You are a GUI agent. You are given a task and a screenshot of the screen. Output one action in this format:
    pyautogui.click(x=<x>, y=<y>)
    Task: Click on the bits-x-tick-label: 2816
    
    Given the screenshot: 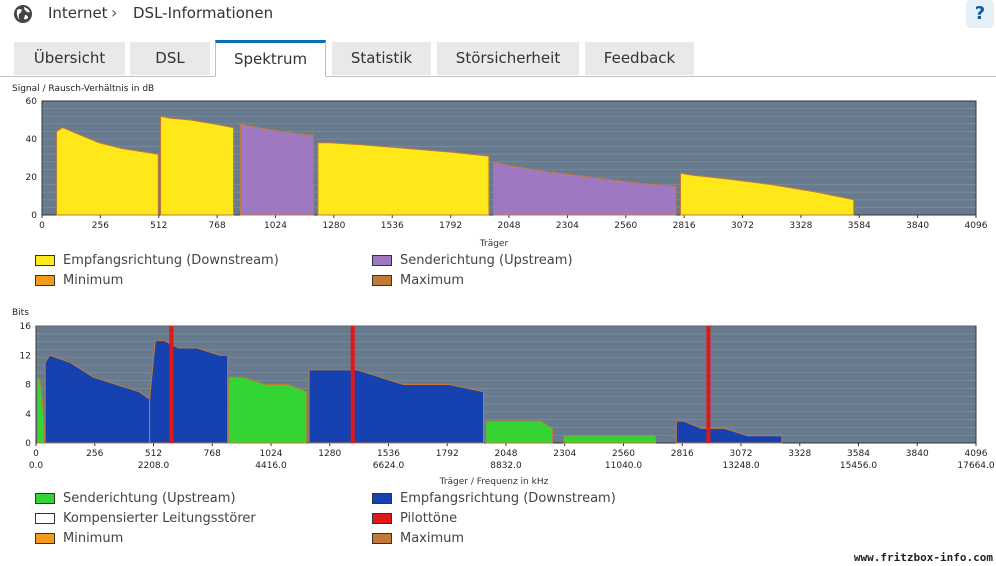 What is the action you would take?
    pyautogui.click(x=682, y=454)
    